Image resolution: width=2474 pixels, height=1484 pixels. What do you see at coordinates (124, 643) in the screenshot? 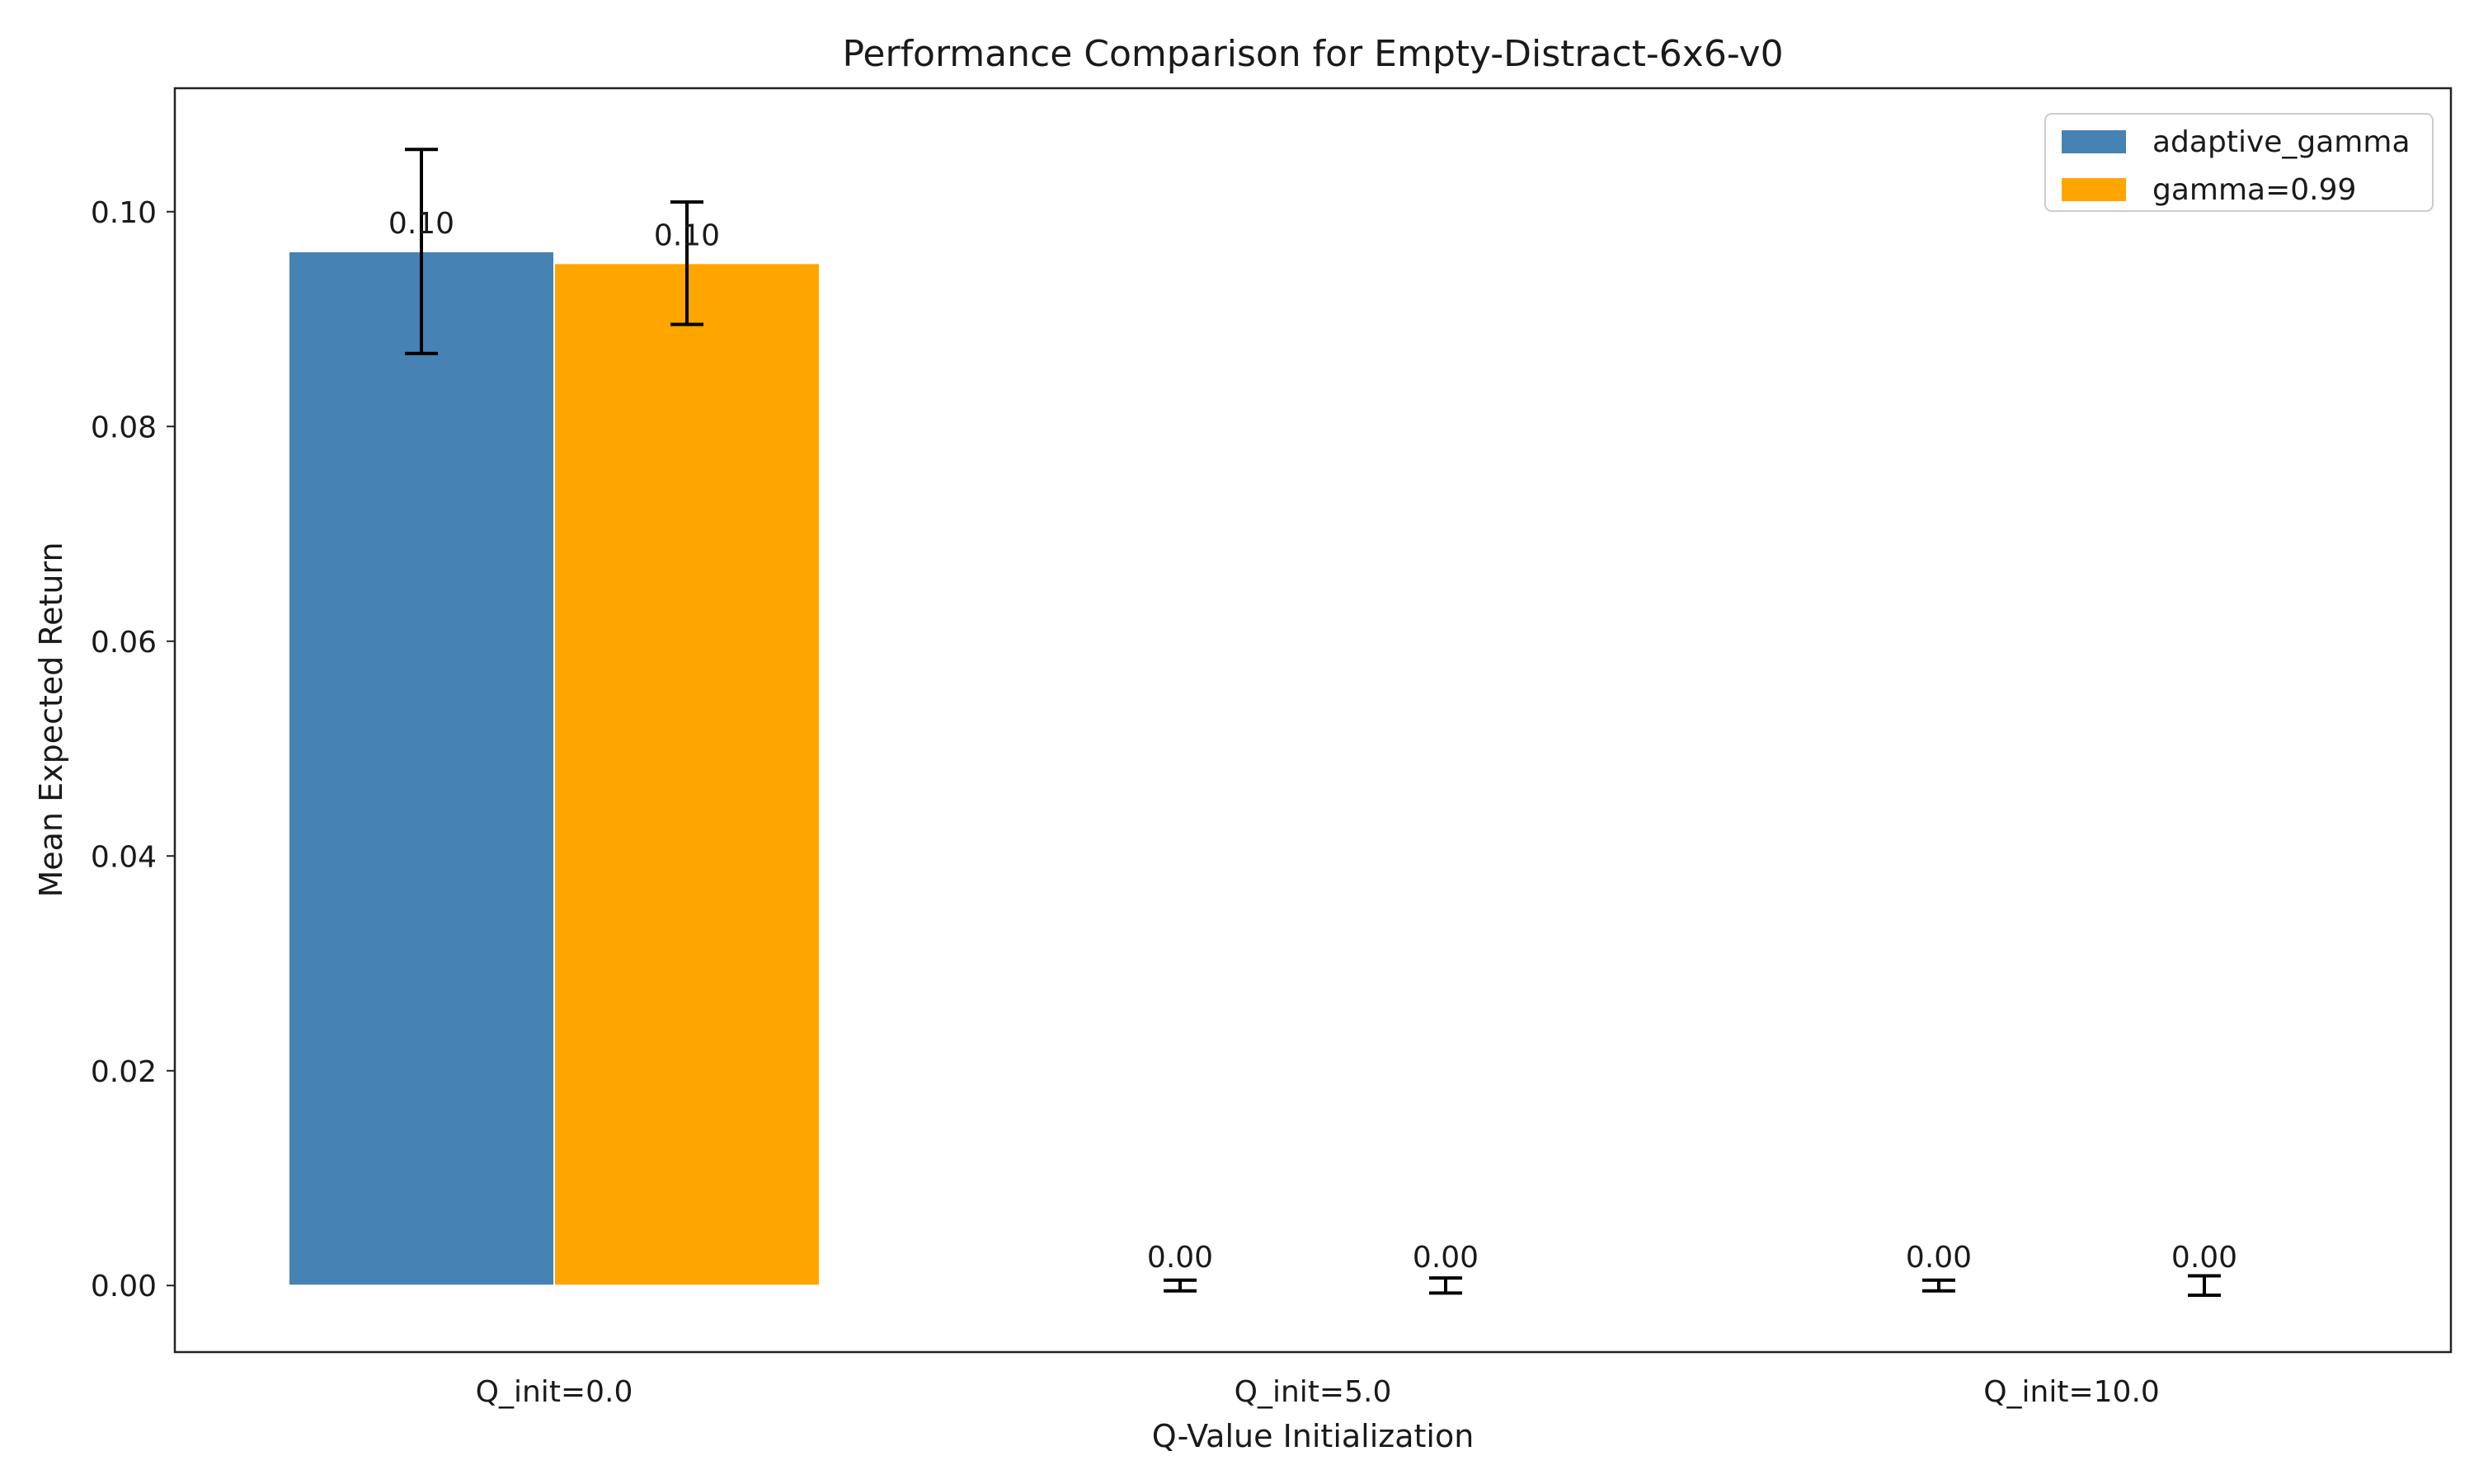
I see `y-tick-label: 0.06` at bounding box center [124, 643].